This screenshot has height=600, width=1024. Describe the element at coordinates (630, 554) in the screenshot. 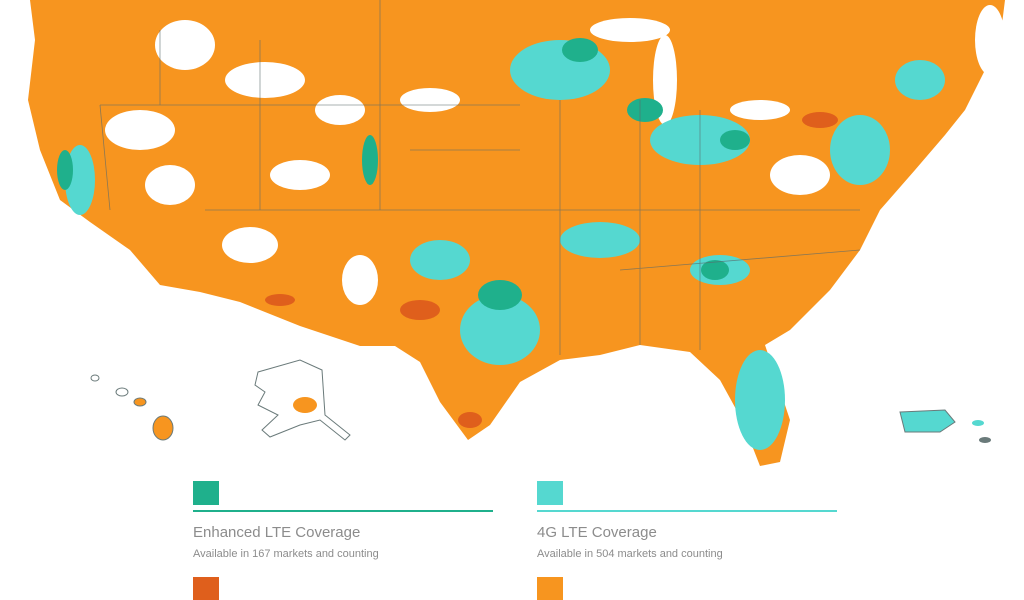

I see `legend-description: Available in 504 markets and counting` at that location.